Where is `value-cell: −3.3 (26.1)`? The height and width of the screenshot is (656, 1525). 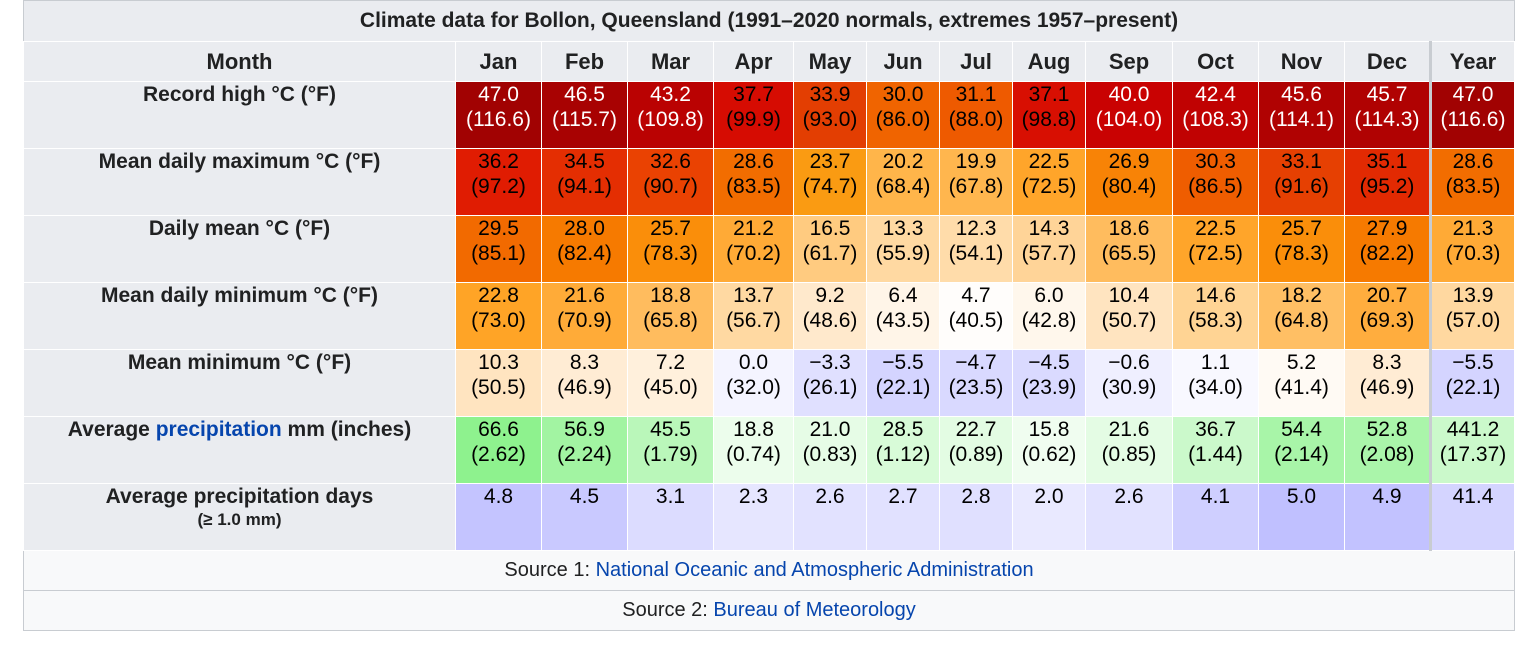 value-cell: −3.3 (26.1) is located at coordinates (830, 383).